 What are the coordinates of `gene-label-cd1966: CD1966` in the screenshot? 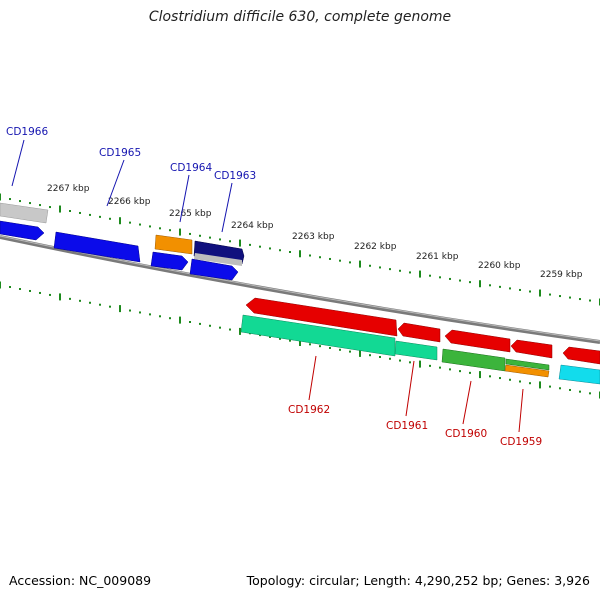 It's located at (27, 132).